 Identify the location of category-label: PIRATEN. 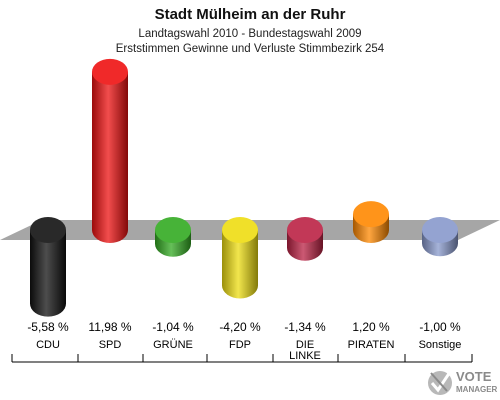
(371, 345).